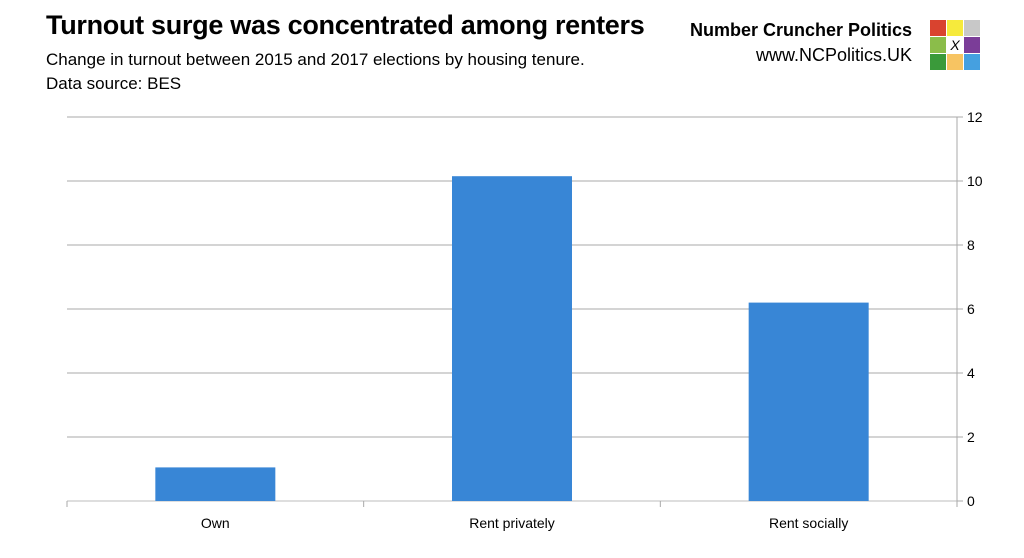  I want to click on x-tick-label: Own, so click(215, 523).